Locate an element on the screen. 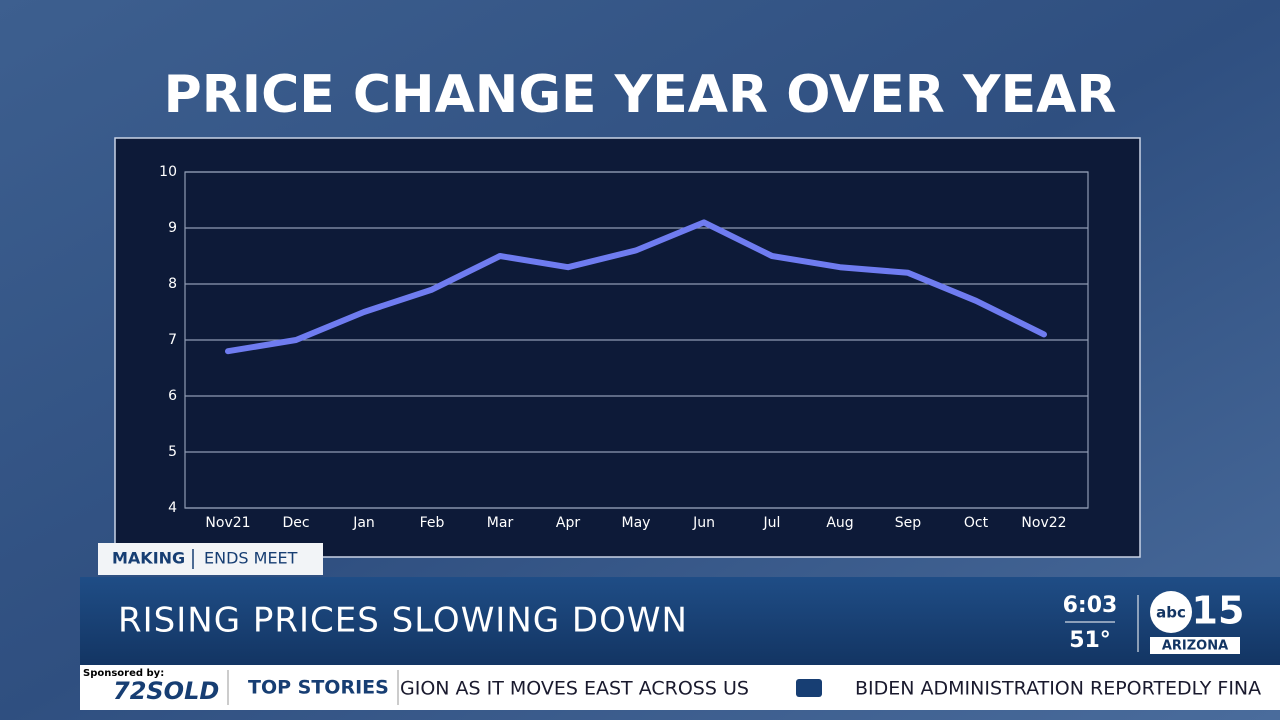 Image resolution: width=1280 pixels, height=720 pixels. headline-bar is located at coordinates (680, 621).